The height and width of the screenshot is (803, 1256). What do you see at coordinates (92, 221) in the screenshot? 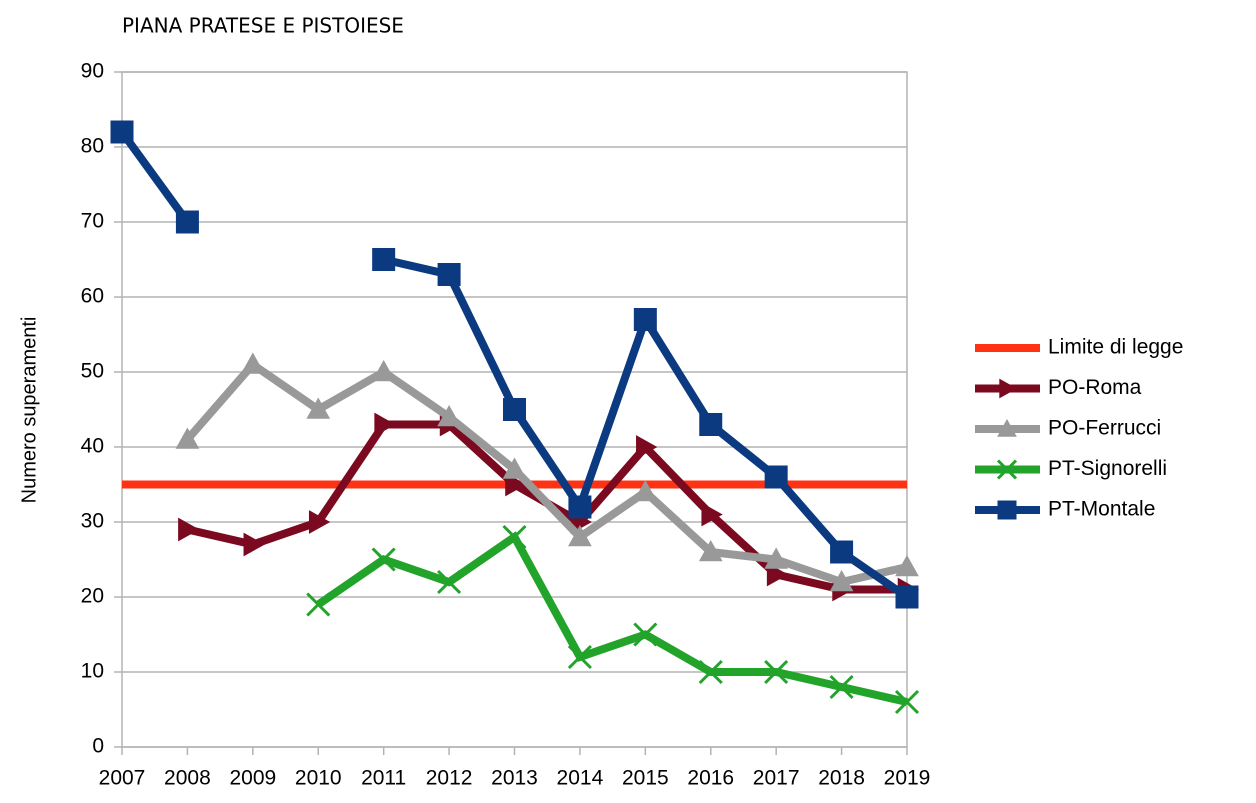
I see `y-tick-label: 70` at bounding box center [92, 221].